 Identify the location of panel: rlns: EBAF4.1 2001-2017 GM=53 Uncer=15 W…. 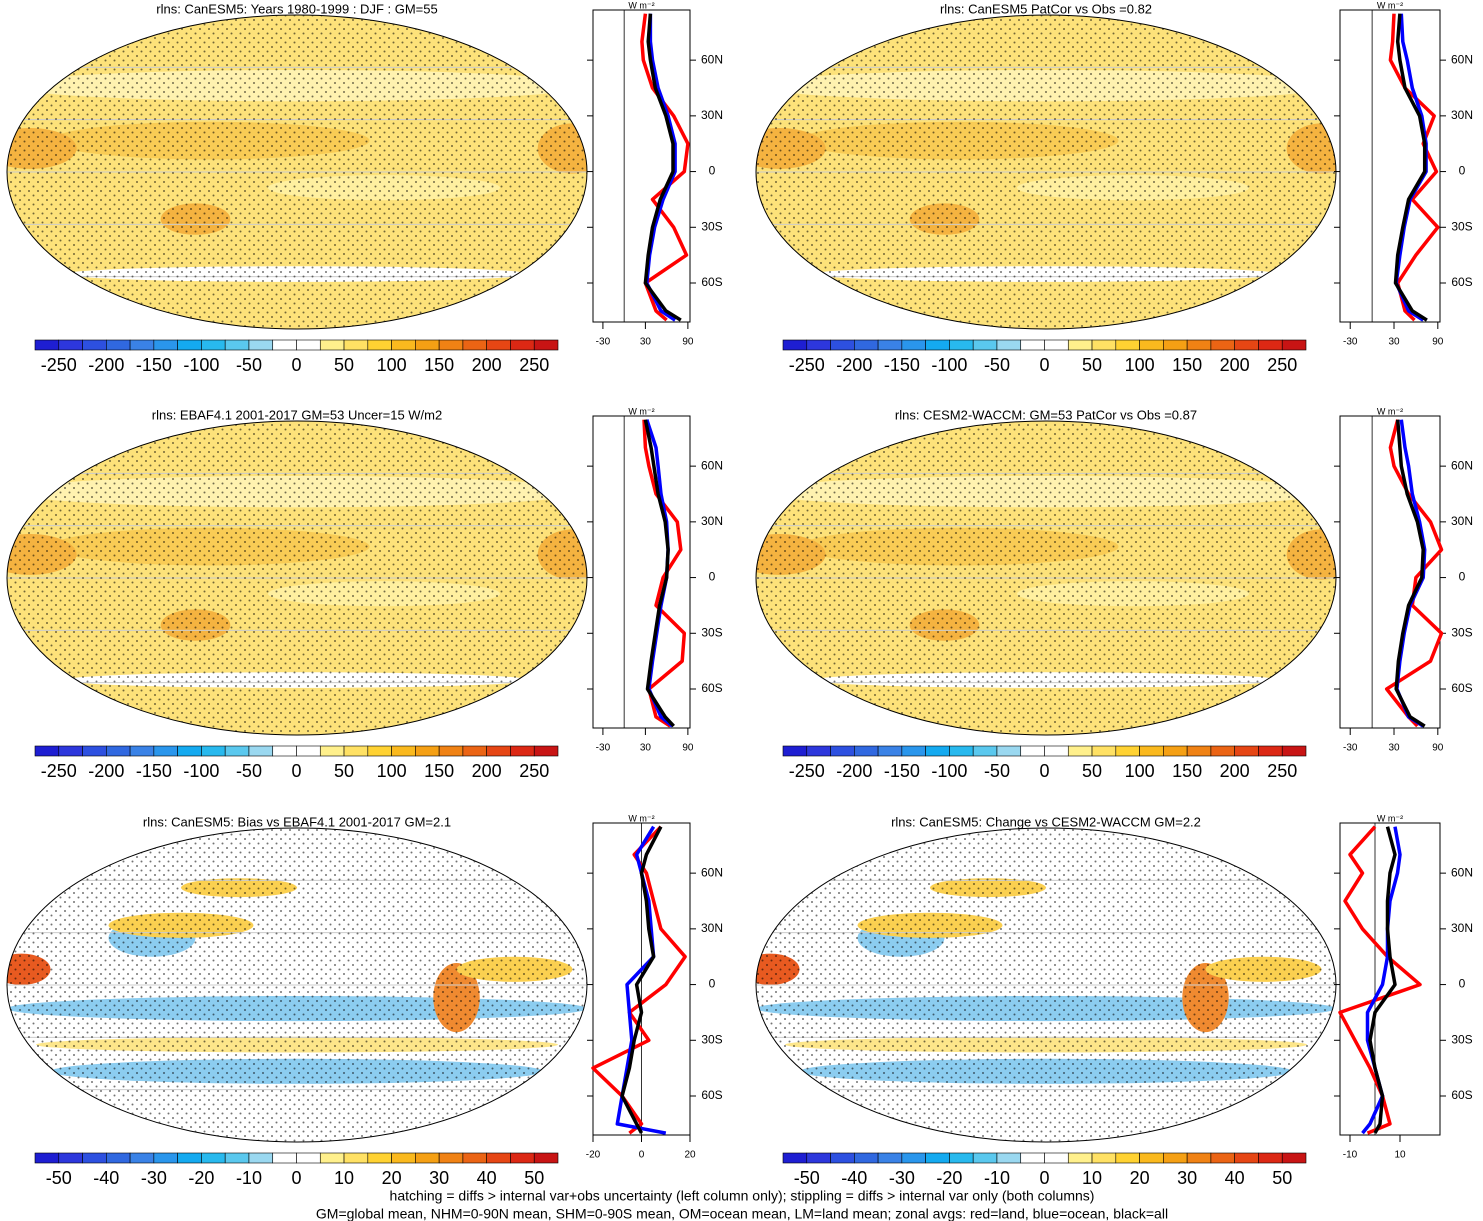
(364, 593).